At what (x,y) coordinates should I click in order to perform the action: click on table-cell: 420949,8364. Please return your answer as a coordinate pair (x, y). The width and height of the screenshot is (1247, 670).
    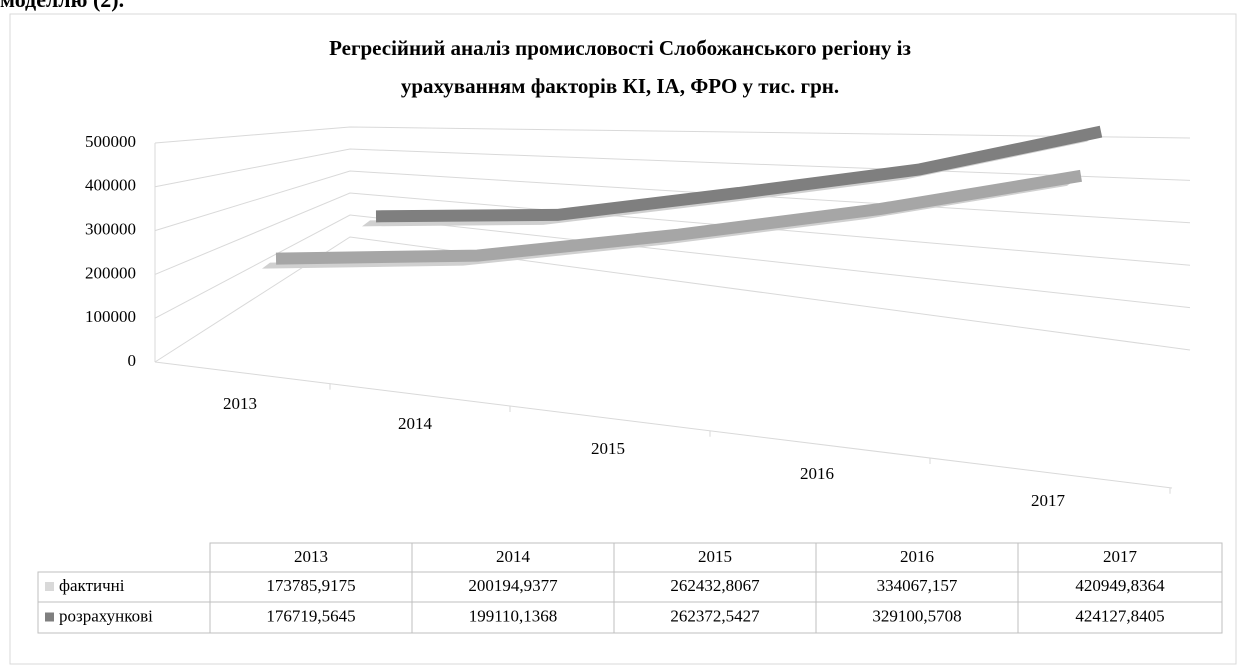
    Looking at the image, I should click on (1120, 585).